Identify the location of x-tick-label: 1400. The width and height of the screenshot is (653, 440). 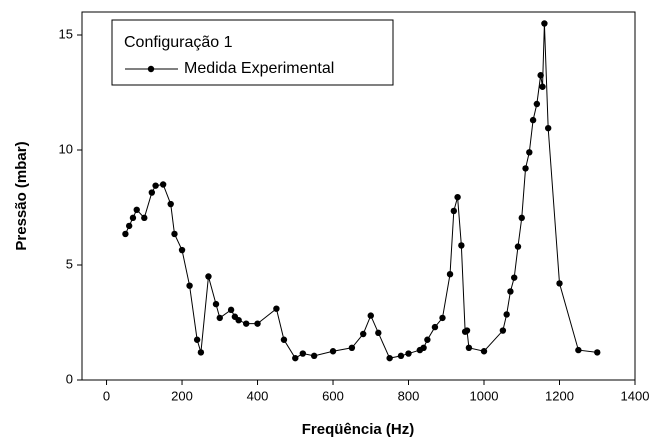
(635, 395).